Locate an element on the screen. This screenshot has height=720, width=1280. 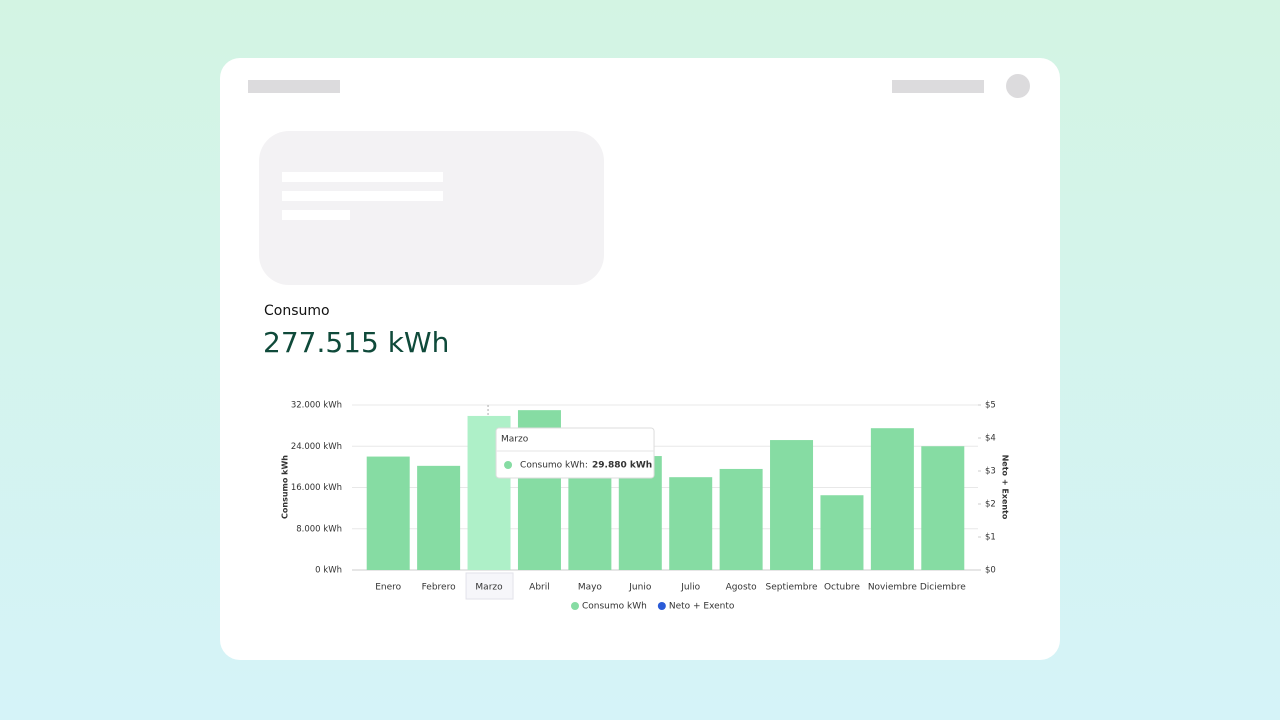
x-tick-label: Octubre is located at coordinates (842, 588).